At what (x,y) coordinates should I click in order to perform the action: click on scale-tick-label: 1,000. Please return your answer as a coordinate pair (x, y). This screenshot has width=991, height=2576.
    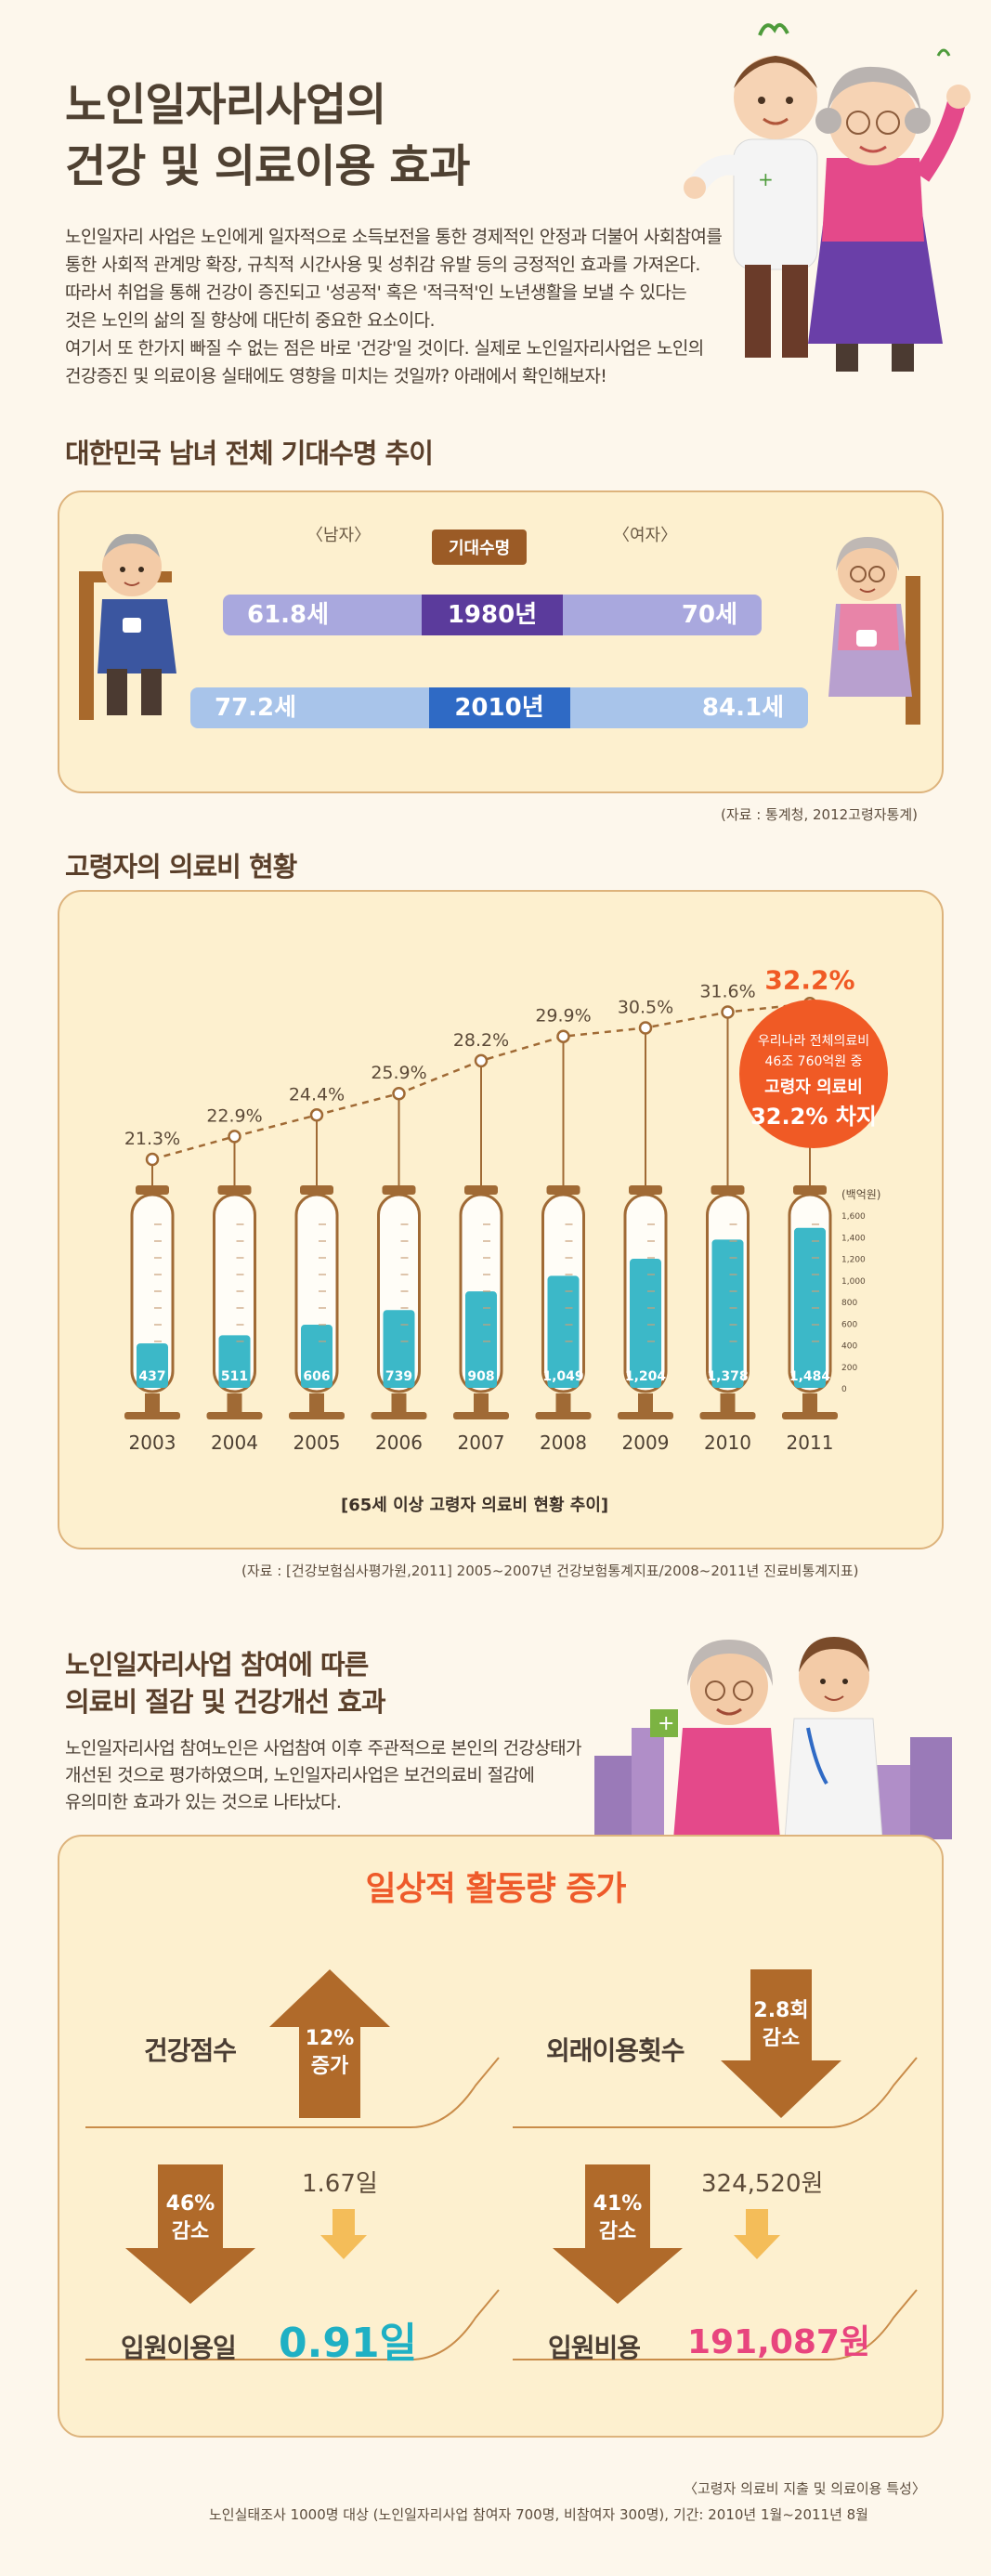
    Looking at the image, I should click on (853, 1282).